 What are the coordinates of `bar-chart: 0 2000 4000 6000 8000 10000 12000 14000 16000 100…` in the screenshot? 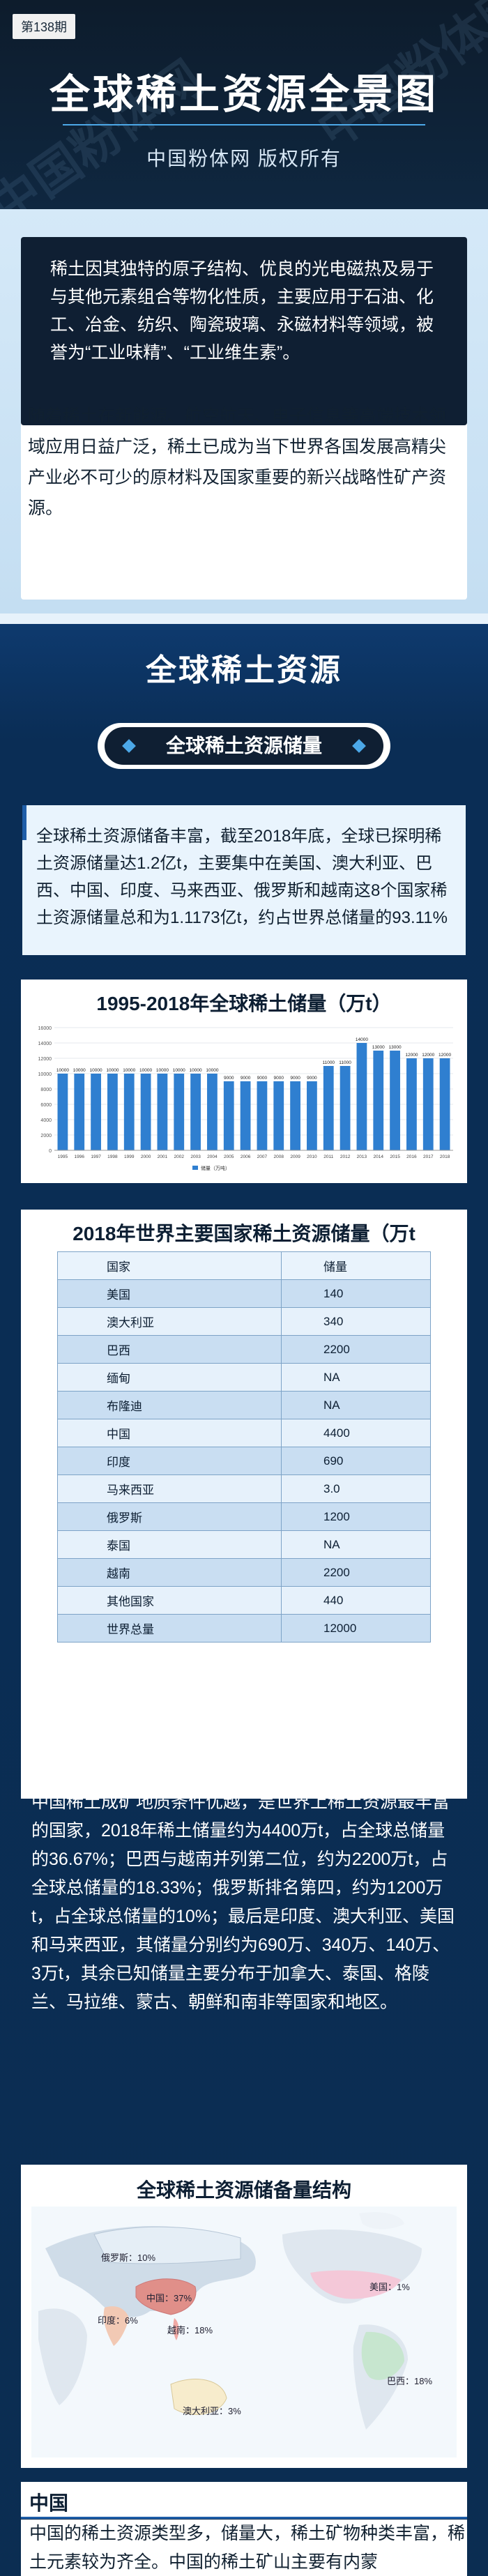 It's located at (245, 1099).